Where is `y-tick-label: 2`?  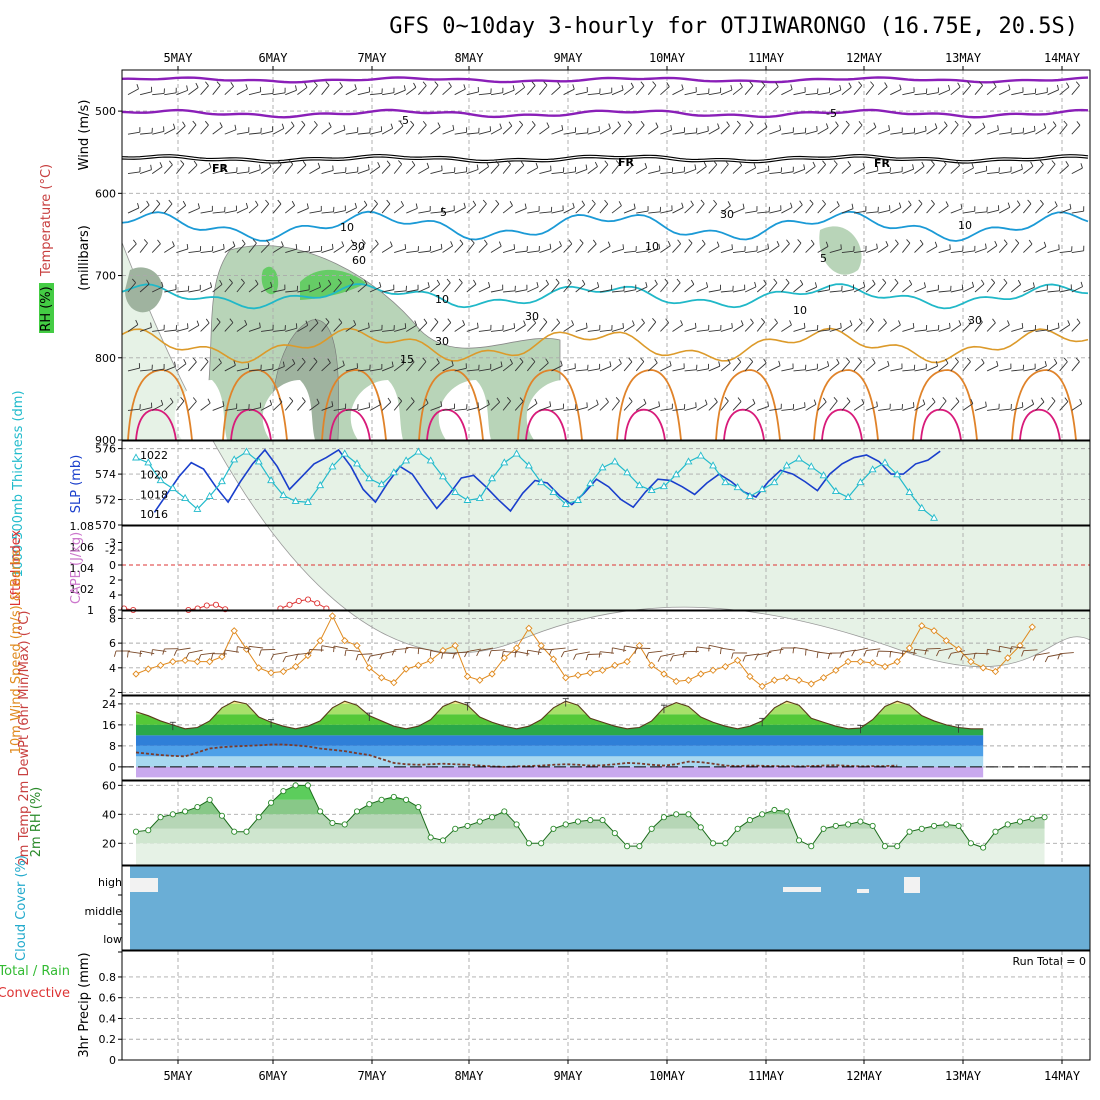
y-tick-label: 2 is located at coordinates (112, 580).